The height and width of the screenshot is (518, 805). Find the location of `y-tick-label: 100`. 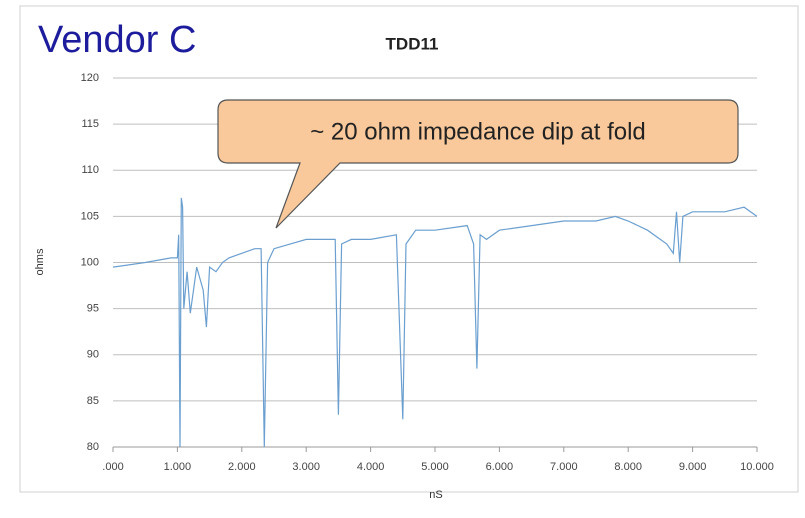

y-tick-label: 100 is located at coordinates (90, 262).